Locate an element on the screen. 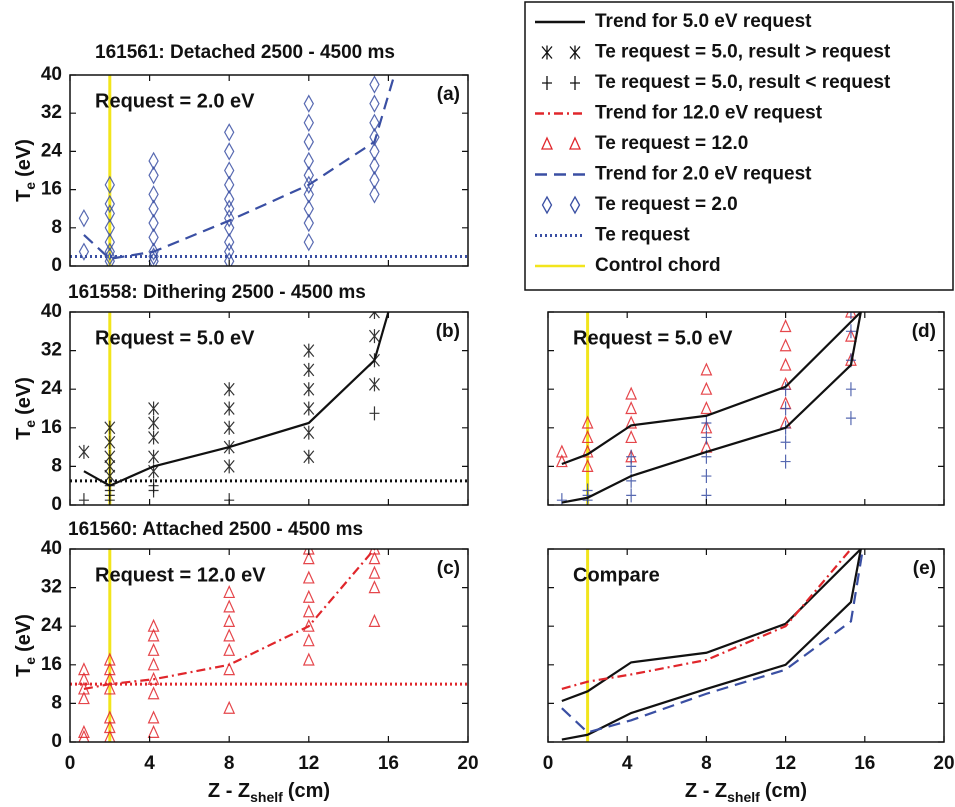 The width and height of the screenshot is (955, 807). y-tick-label: 32 is located at coordinates (51, 350).